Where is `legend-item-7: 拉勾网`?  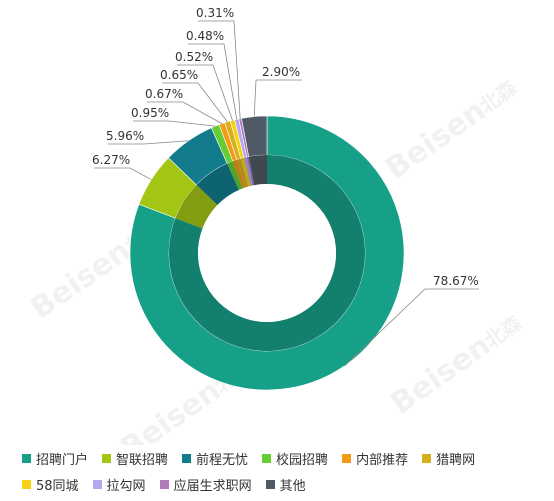 legend-item-7: 拉勾网 is located at coordinates (119, 484).